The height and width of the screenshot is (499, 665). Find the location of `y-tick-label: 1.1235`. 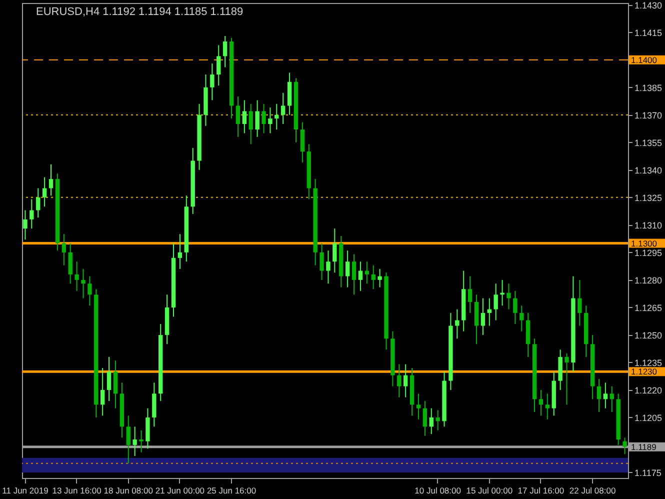

y-tick-label: 1.1235 is located at coordinates (648, 363).